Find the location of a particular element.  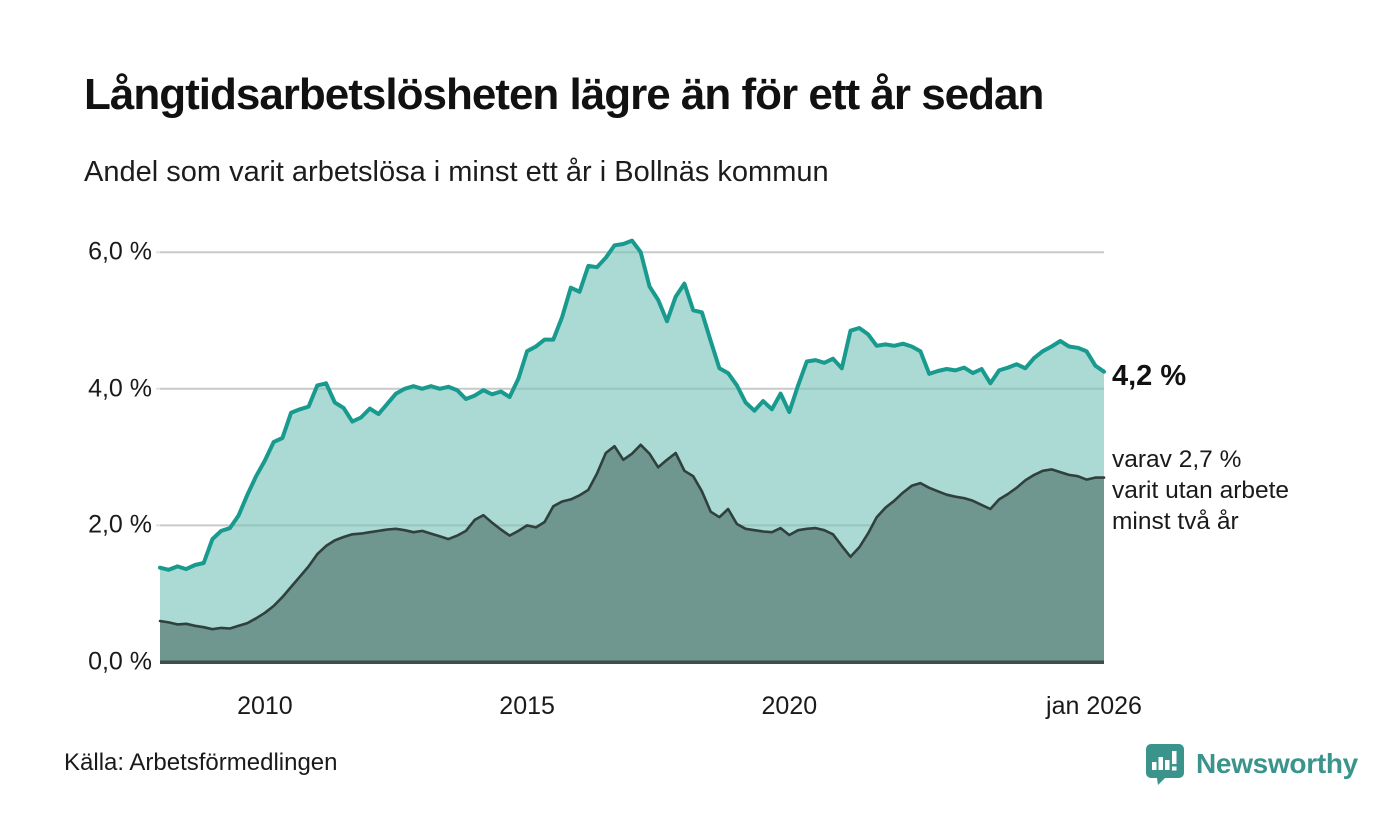

latest-value-label: 4,2 % is located at coordinates (1149, 376).